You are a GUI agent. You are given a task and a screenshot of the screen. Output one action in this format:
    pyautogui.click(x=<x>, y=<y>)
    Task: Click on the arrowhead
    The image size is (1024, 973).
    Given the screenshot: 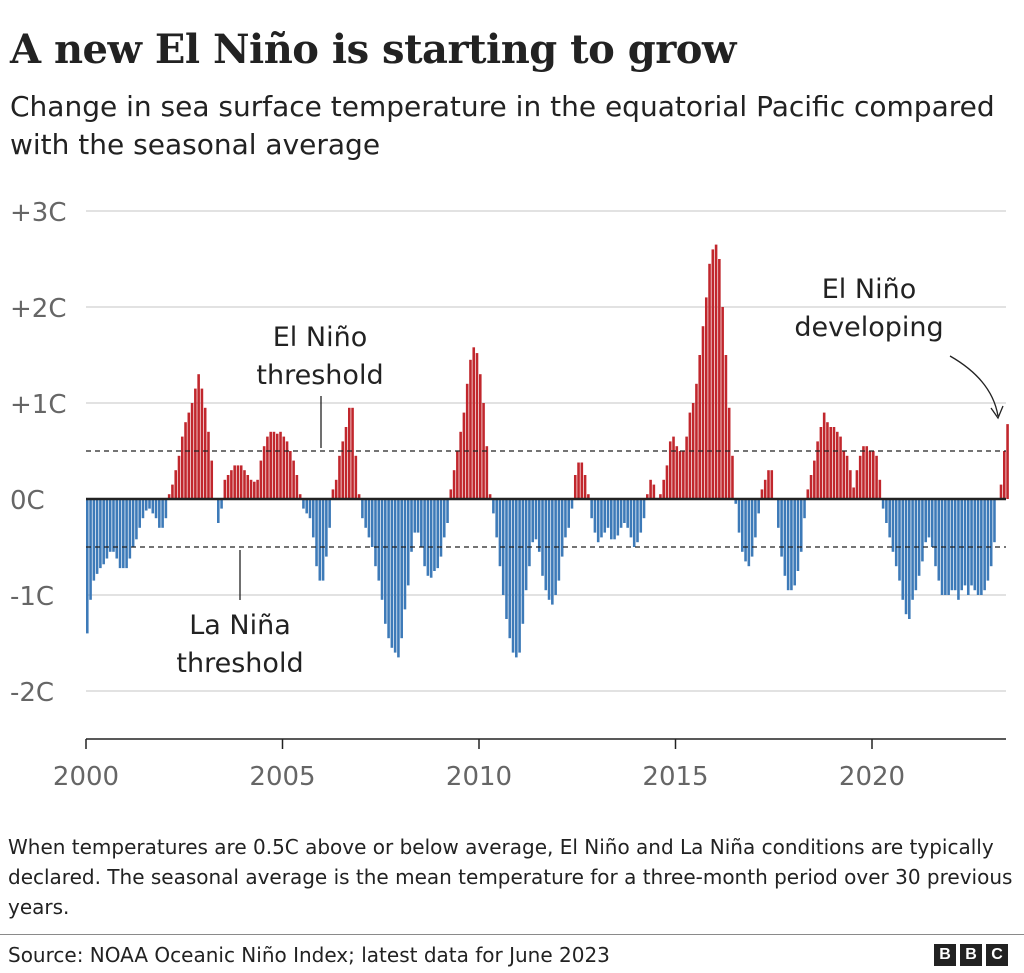 What is the action you would take?
    pyautogui.click(x=997, y=412)
    